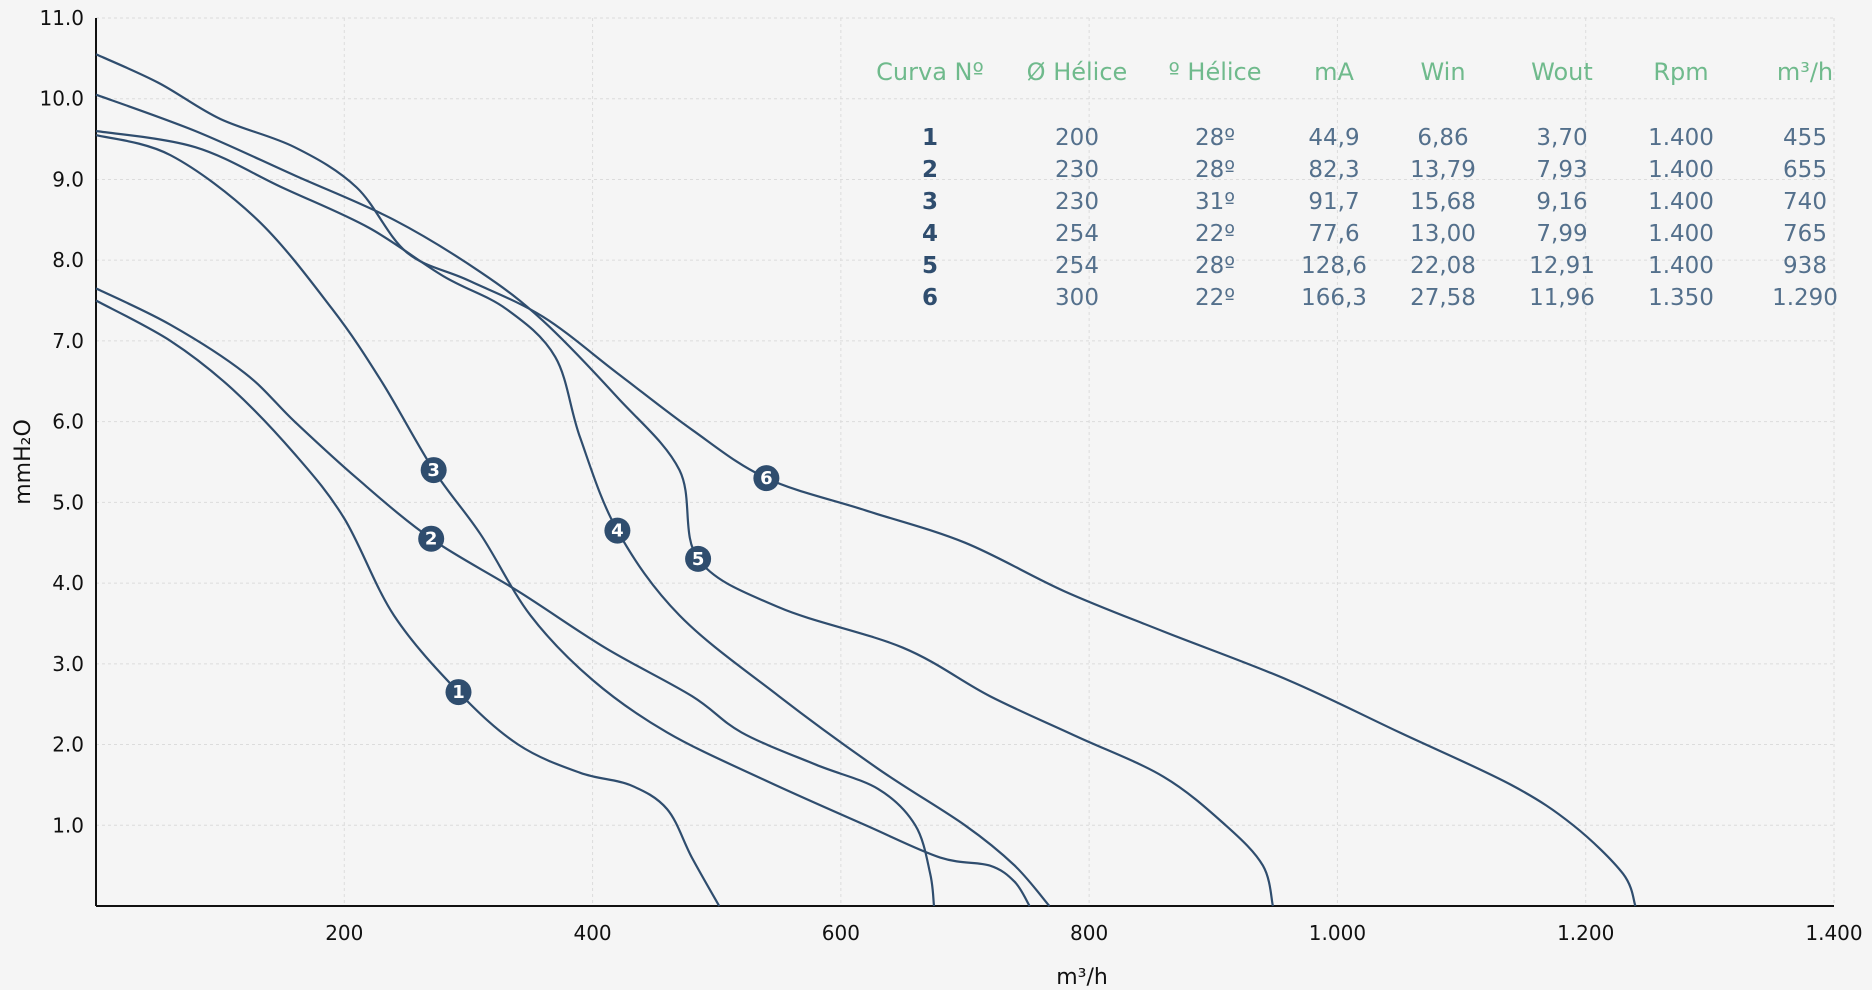  I want to click on table-cell: 1.350, so click(1681, 298).